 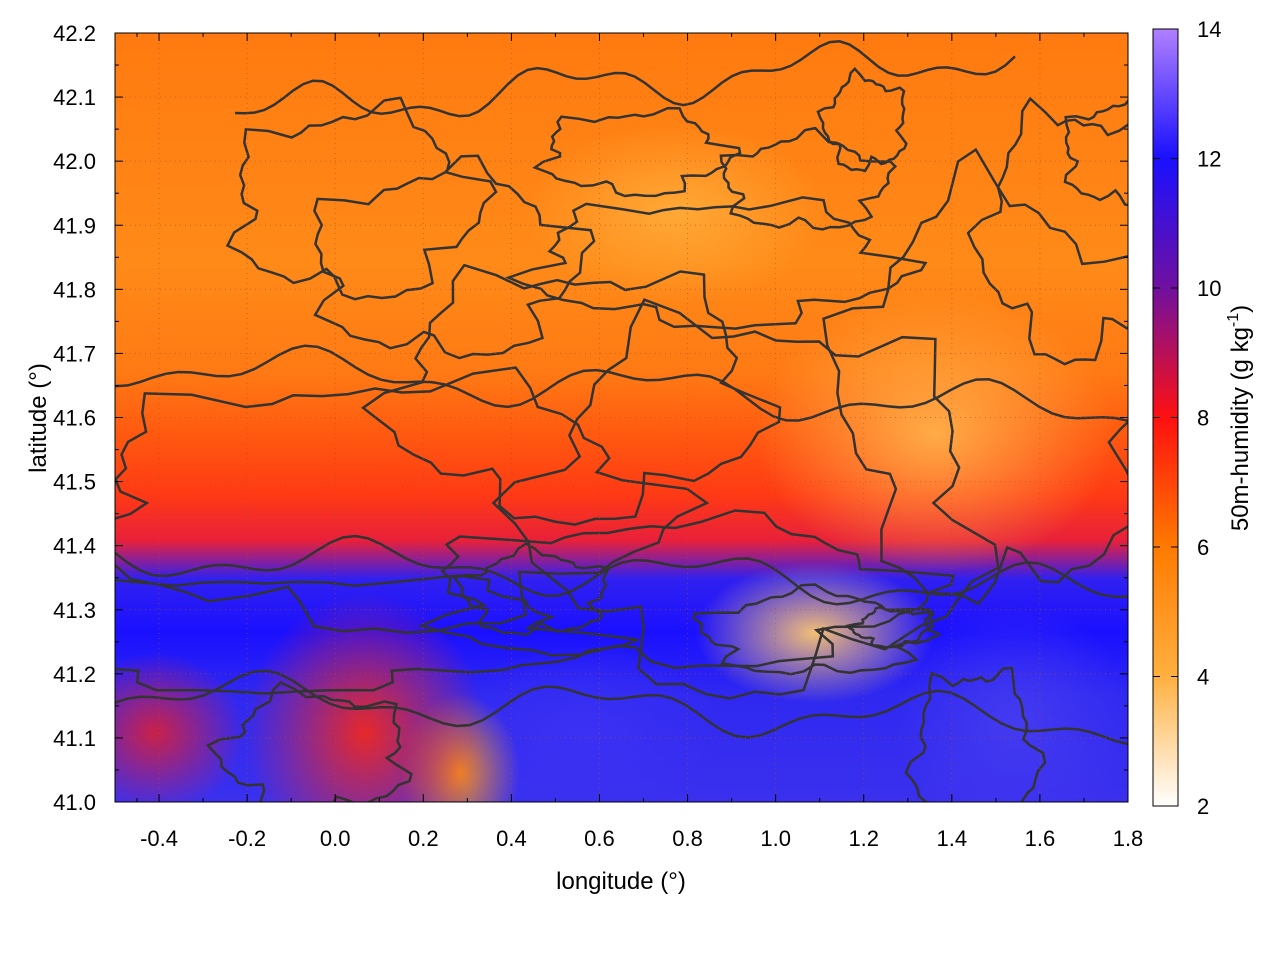 I want to click on x-tick-label: 1.6, so click(x=1040, y=838).